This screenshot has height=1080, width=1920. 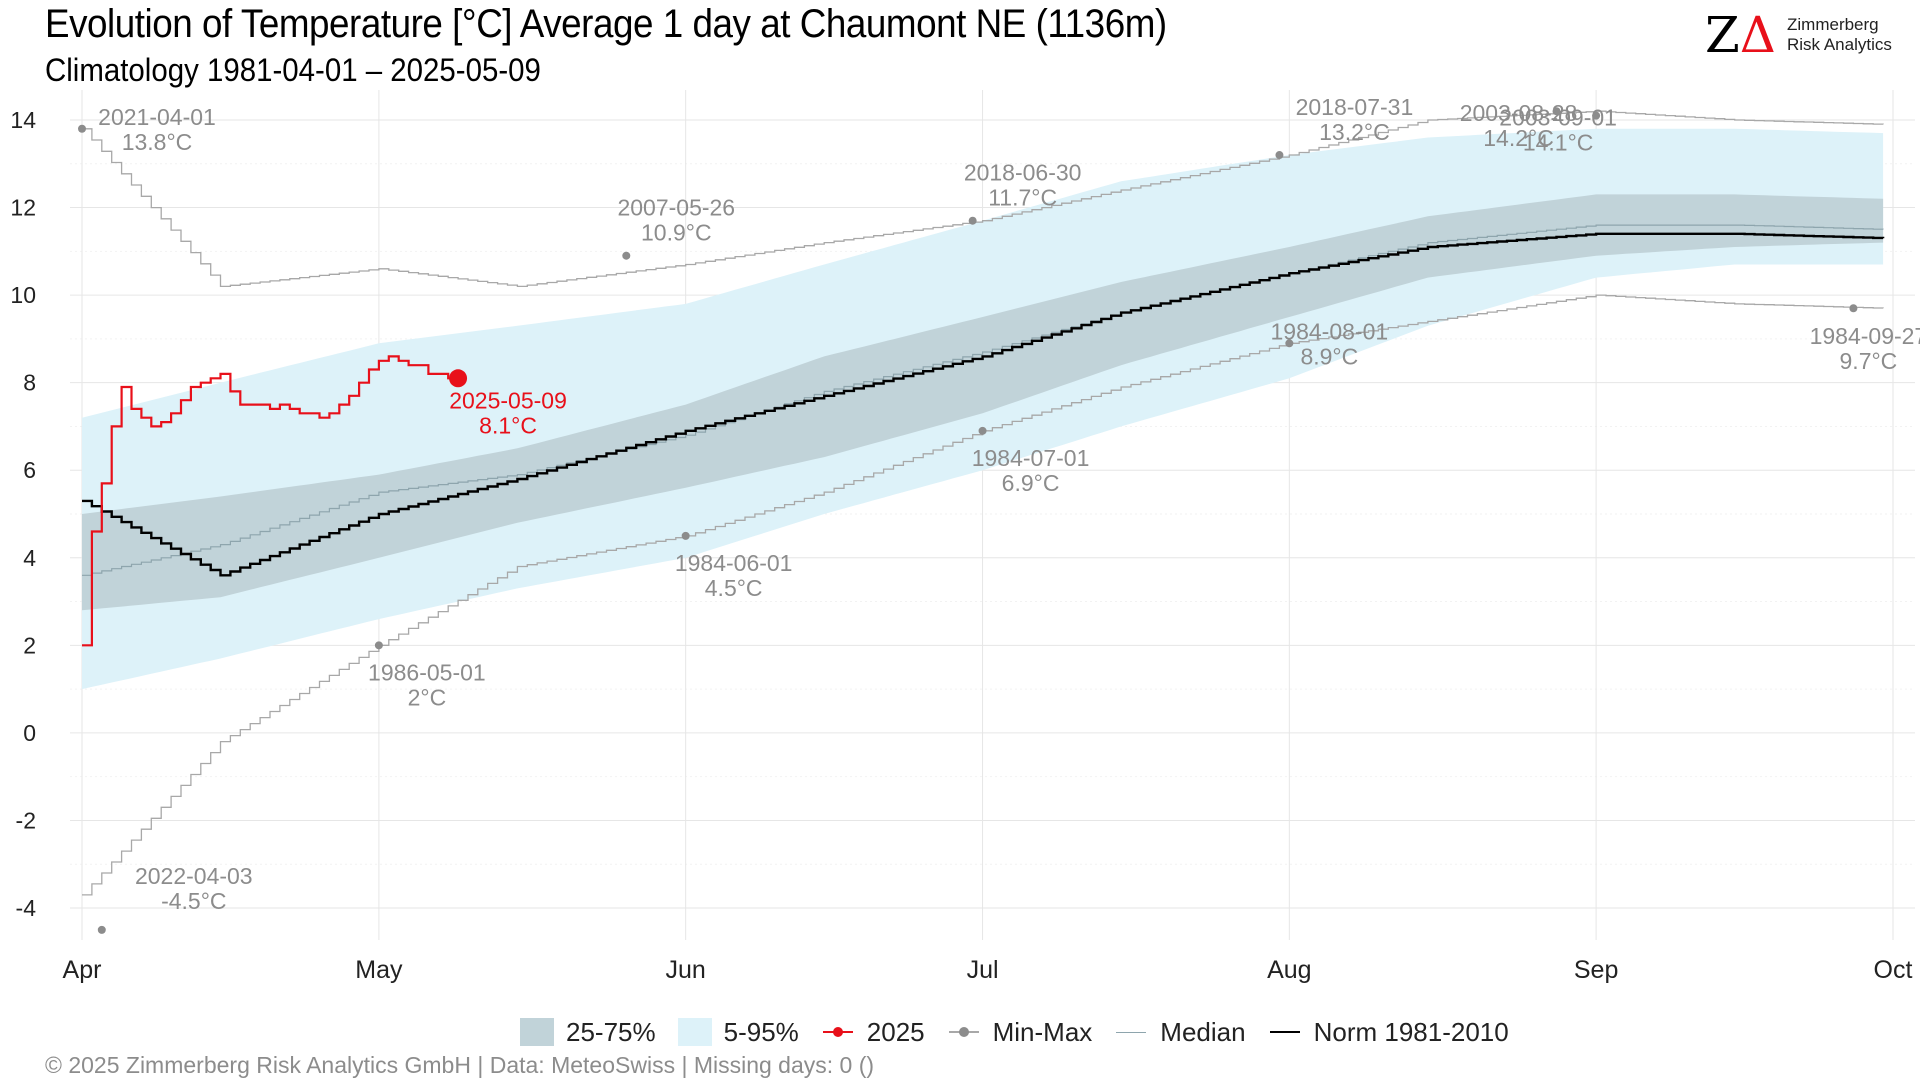 I want to click on legend-item-current: 2025, so click(x=873, y=1032).